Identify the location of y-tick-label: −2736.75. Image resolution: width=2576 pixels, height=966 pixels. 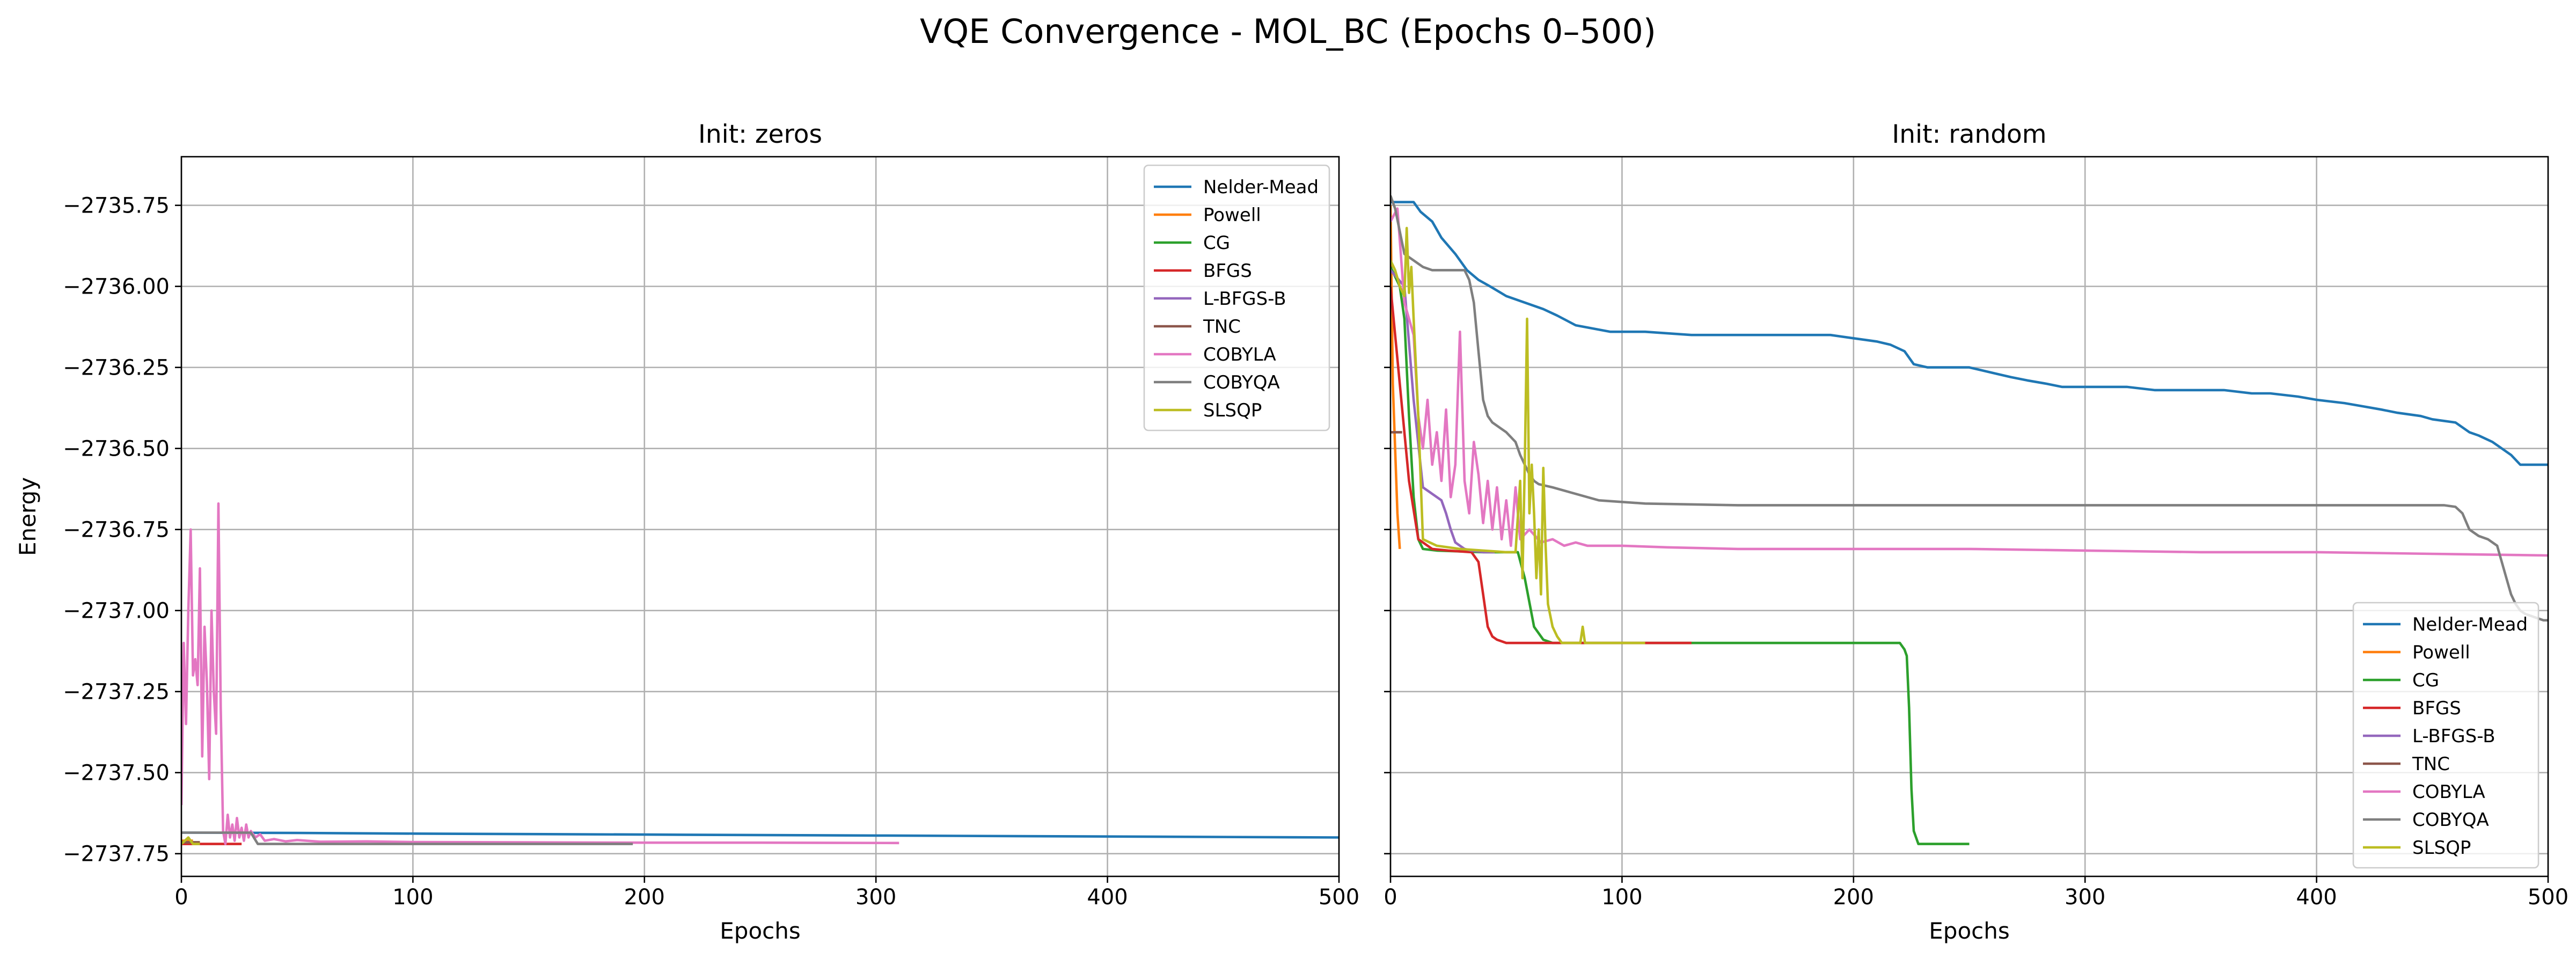
(116, 530).